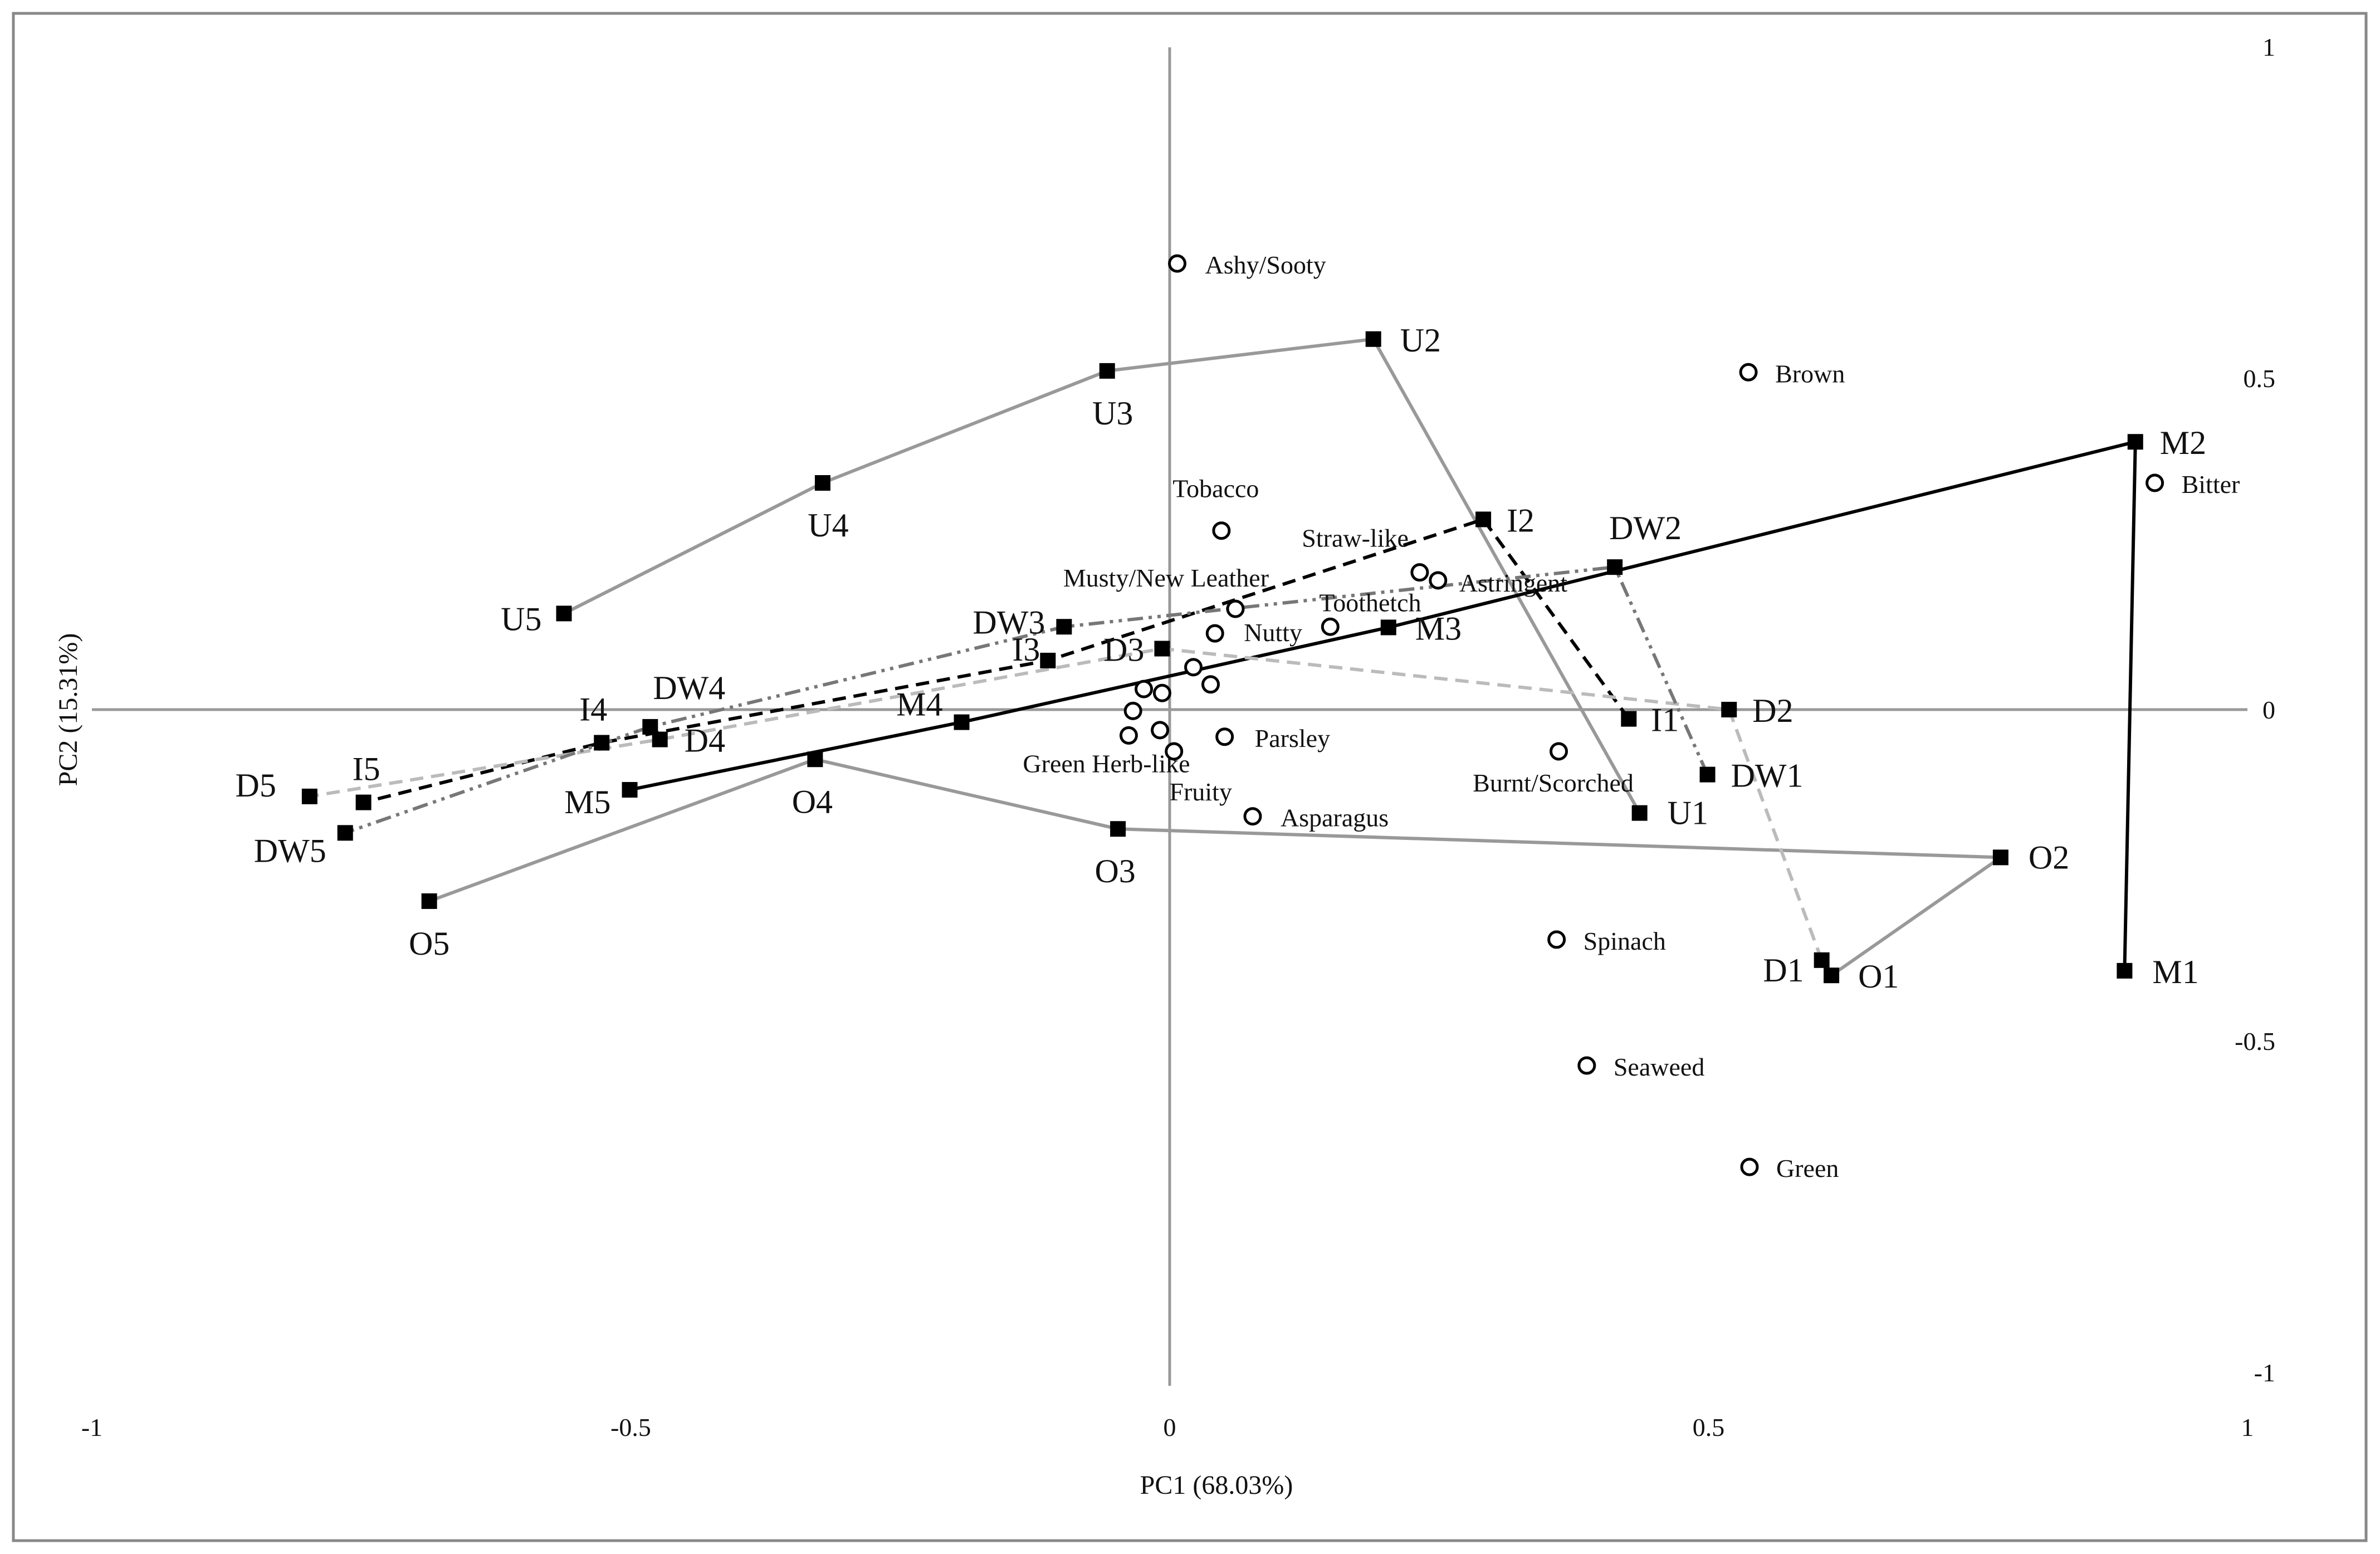 The width and height of the screenshot is (2380, 1554). I want to click on sample-label-u2: U2, so click(1420, 340).